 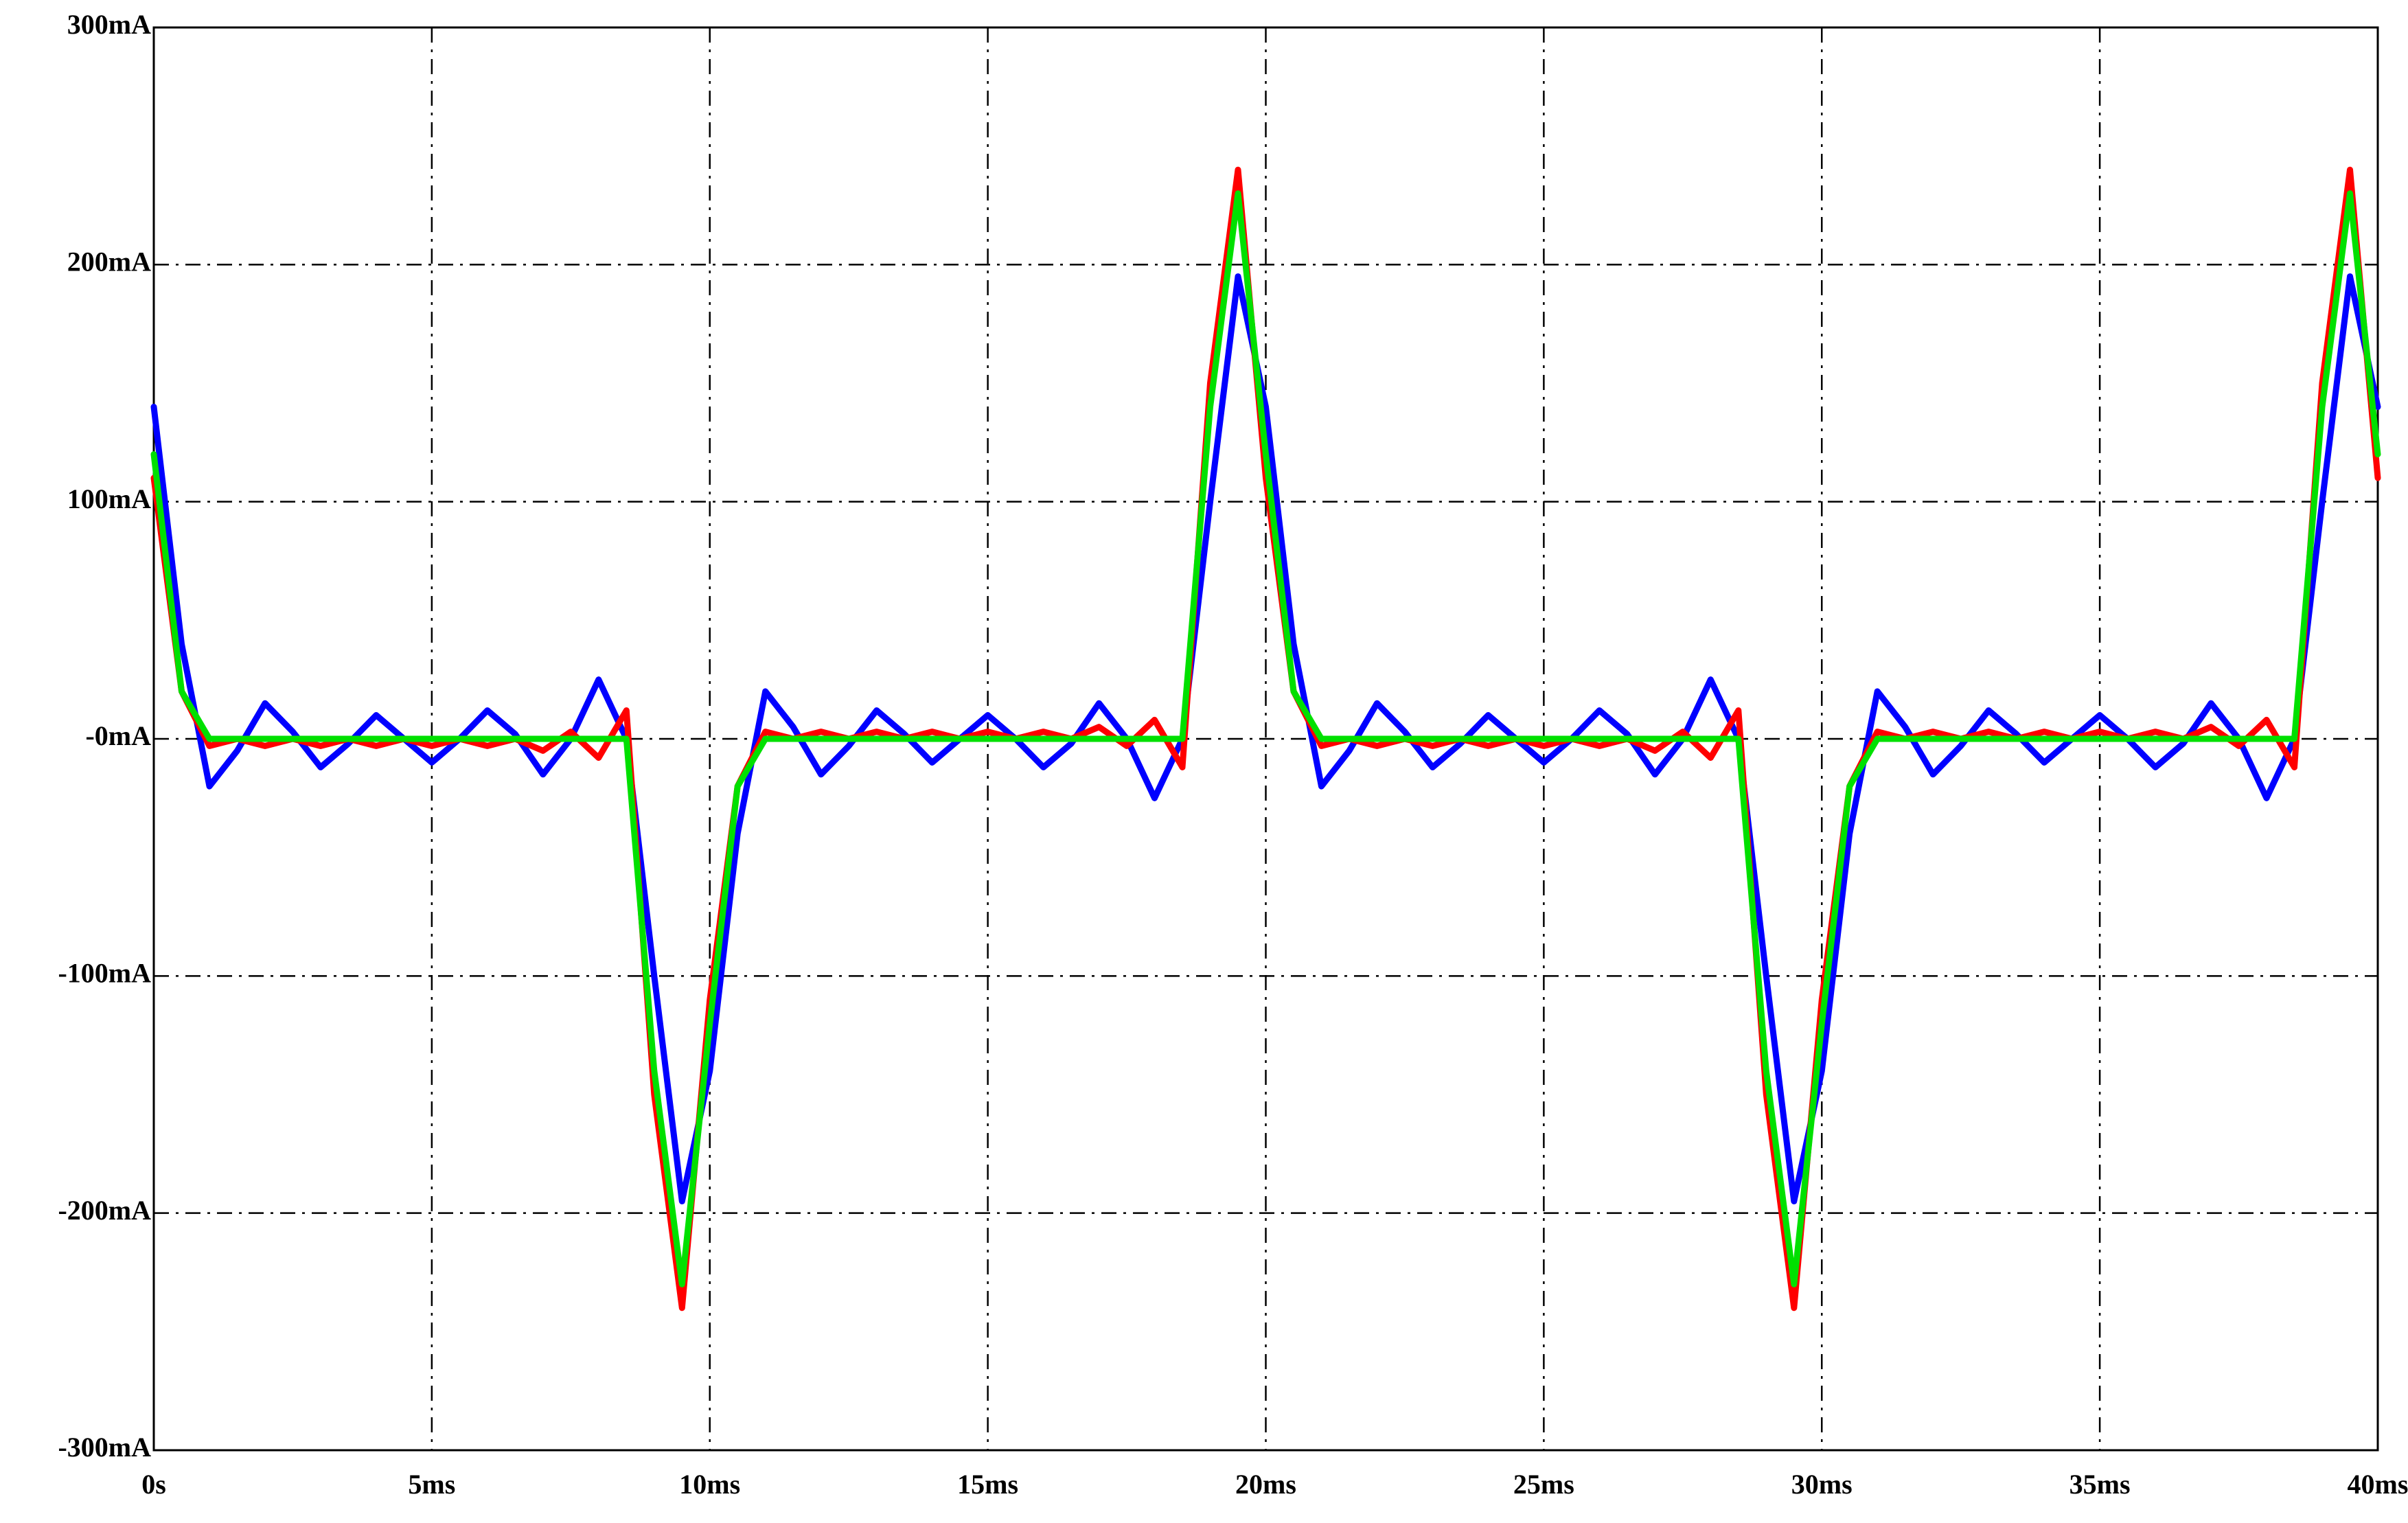 I want to click on x-tick-label: 20ms, so click(x=1265, y=1484).